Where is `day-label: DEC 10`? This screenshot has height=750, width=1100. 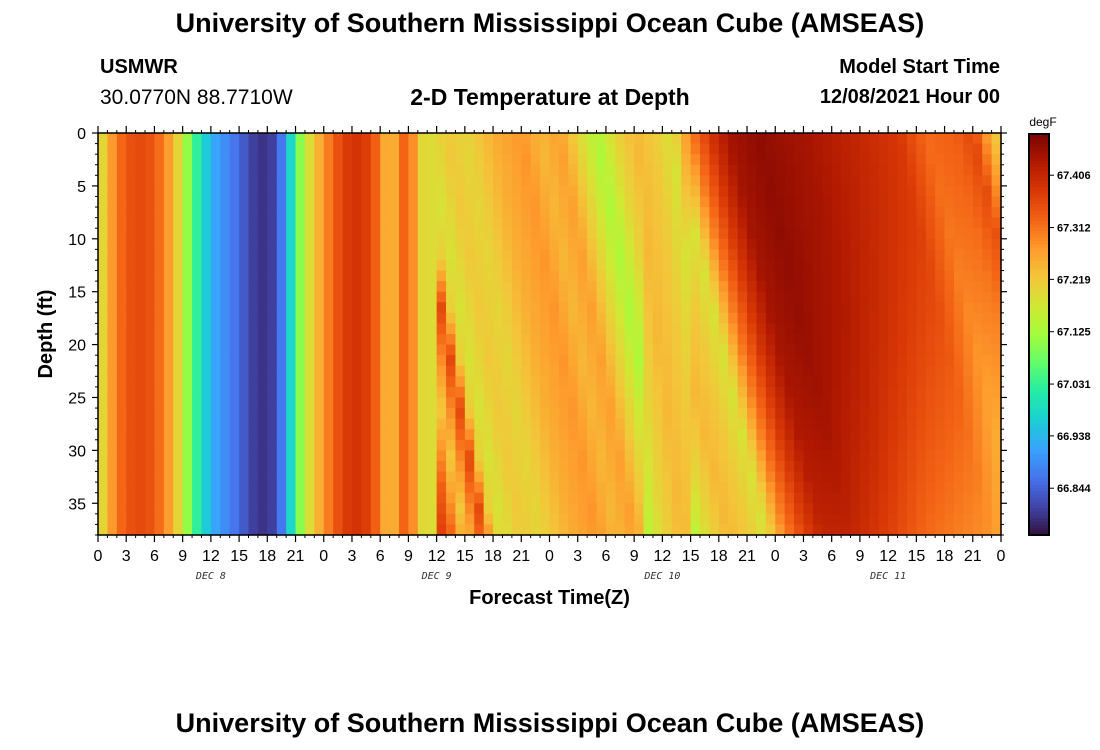 day-label: DEC 10 is located at coordinates (661, 576).